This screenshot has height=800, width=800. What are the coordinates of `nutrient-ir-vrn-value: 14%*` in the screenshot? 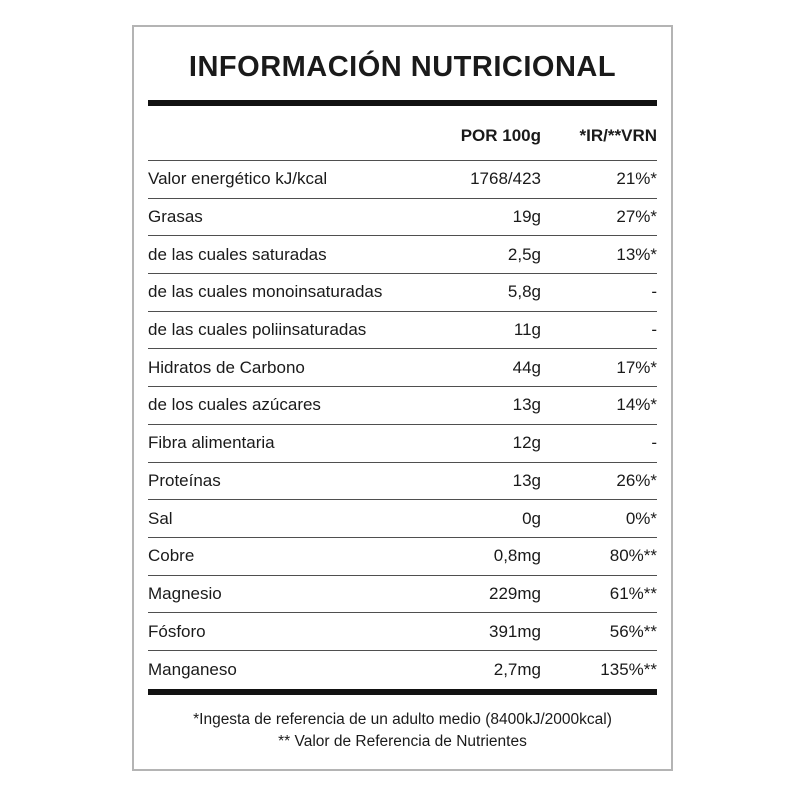 It's located at (636, 405).